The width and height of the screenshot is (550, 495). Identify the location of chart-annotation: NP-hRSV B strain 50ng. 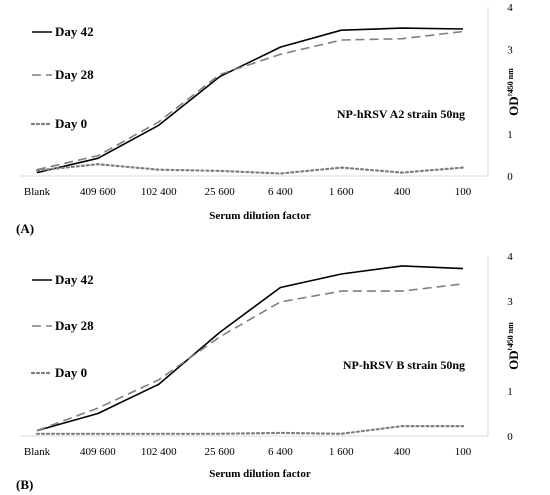
(404, 365).